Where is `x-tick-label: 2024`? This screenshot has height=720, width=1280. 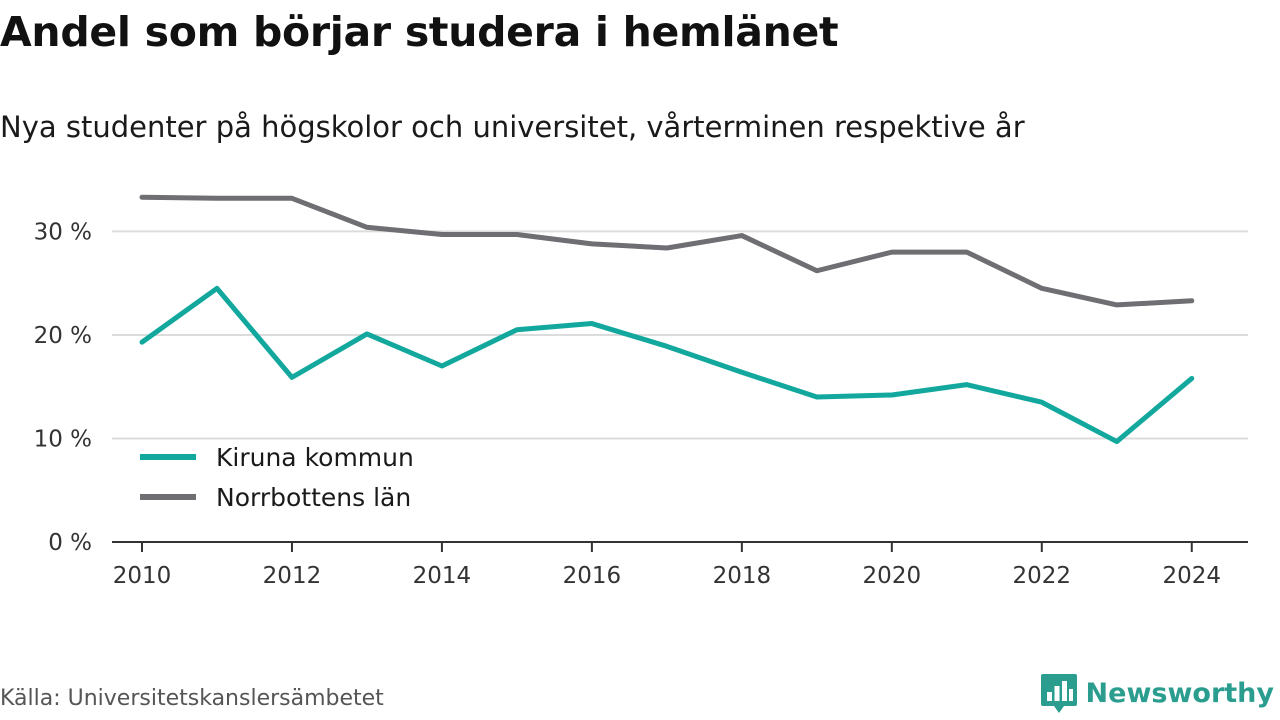 x-tick-label: 2024 is located at coordinates (1191, 576).